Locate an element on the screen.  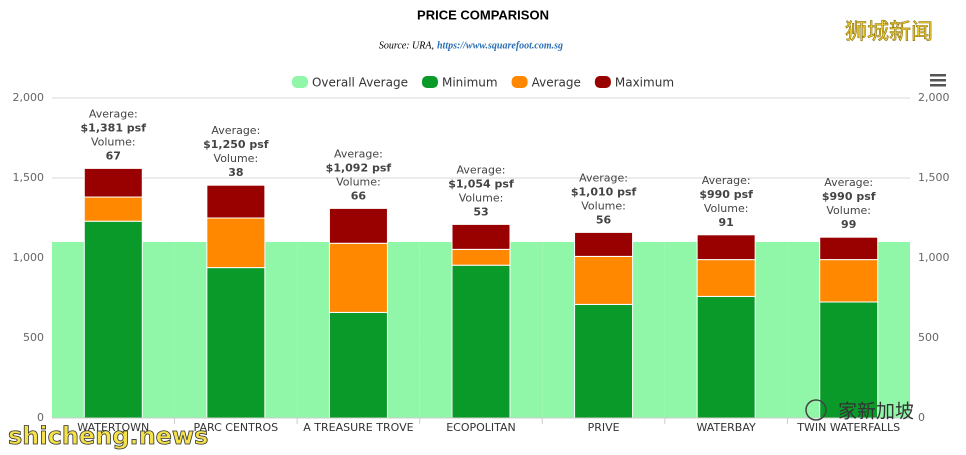
y2-tick-label: 2,000 is located at coordinates (934, 97).